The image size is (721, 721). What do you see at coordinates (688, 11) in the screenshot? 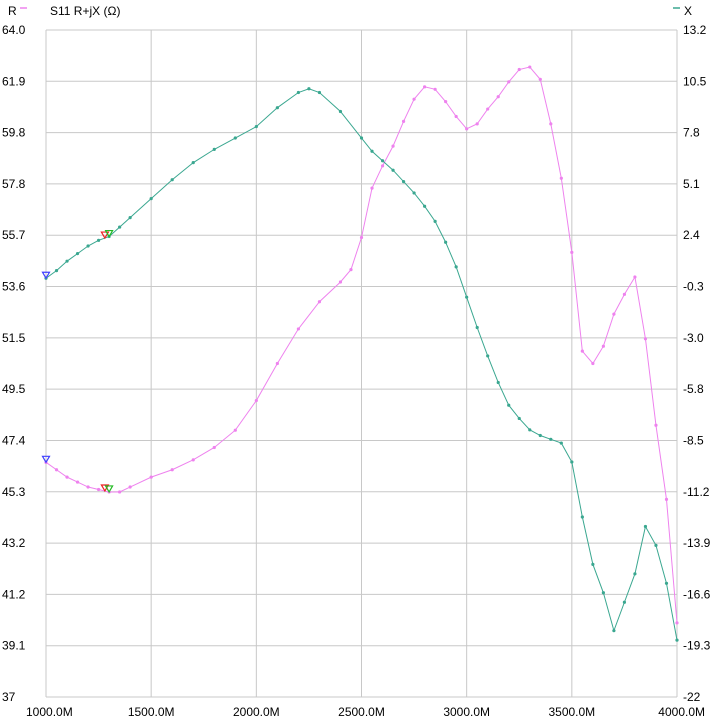
I see `right-axis-label: X` at bounding box center [688, 11].